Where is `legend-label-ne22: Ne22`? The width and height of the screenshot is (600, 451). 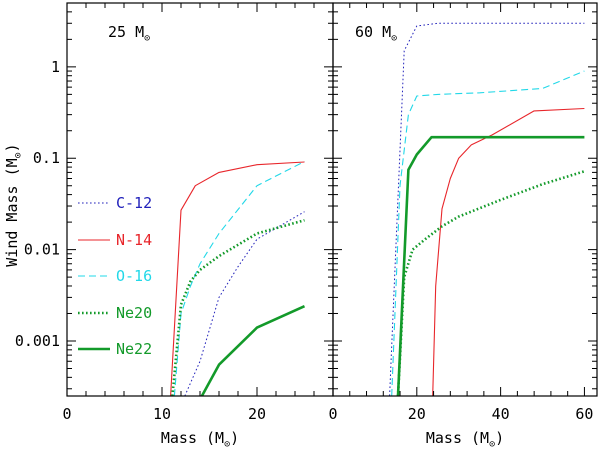
legend-label-ne22: Ne22 is located at coordinates (134, 349).